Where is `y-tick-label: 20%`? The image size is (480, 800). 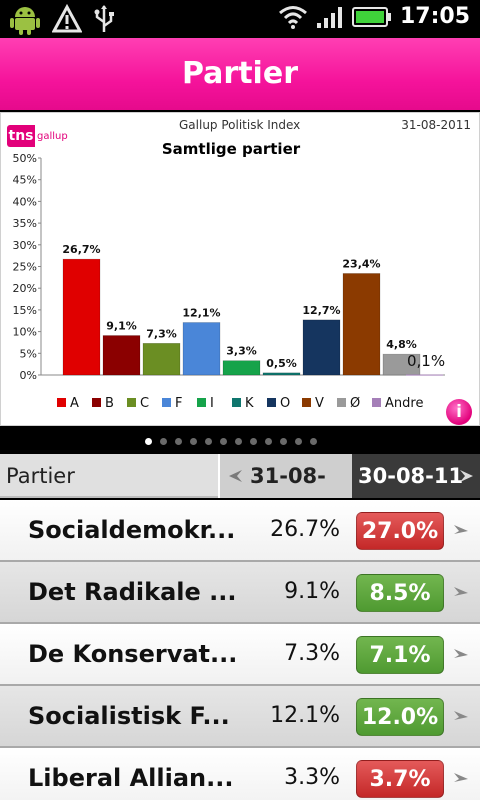 y-tick-label: 20% is located at coordinates (25, 288).